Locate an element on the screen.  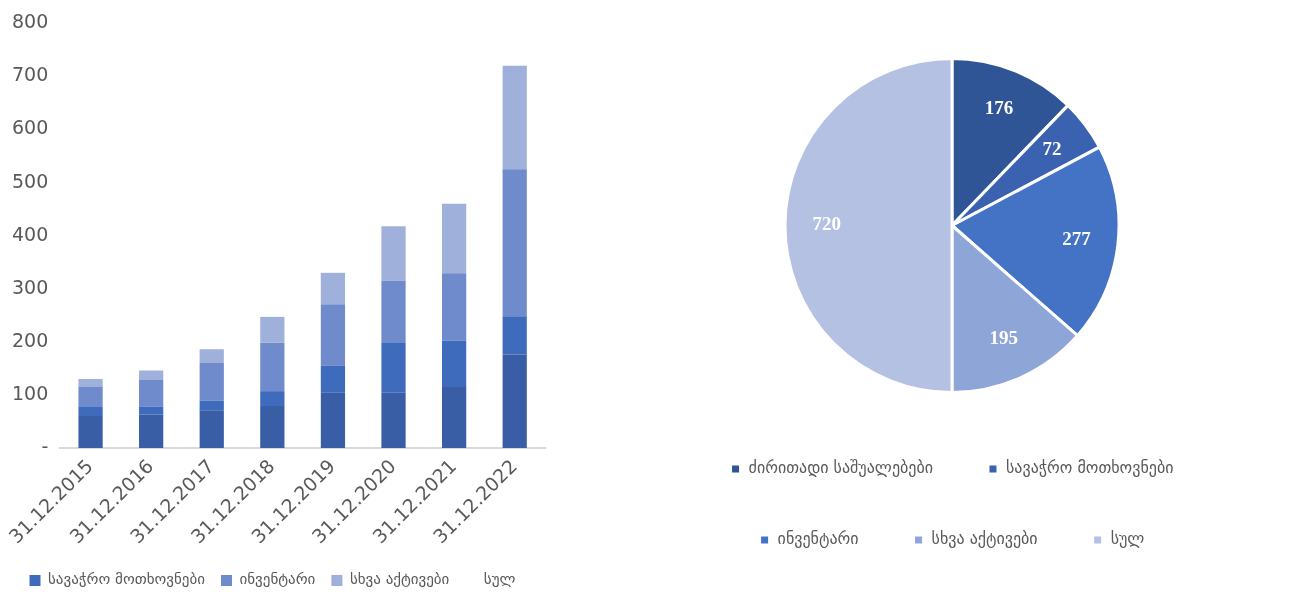
y-tick-label: 600 is located at coordinates (30, 127).